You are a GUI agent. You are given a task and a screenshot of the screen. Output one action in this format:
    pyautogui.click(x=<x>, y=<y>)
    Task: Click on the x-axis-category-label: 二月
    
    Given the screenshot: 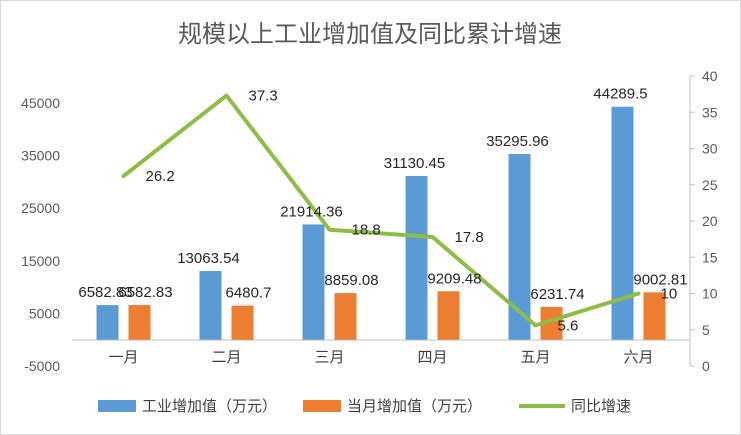 What is the action you would take?
    pyautogui.click(x=226, y=357)
    